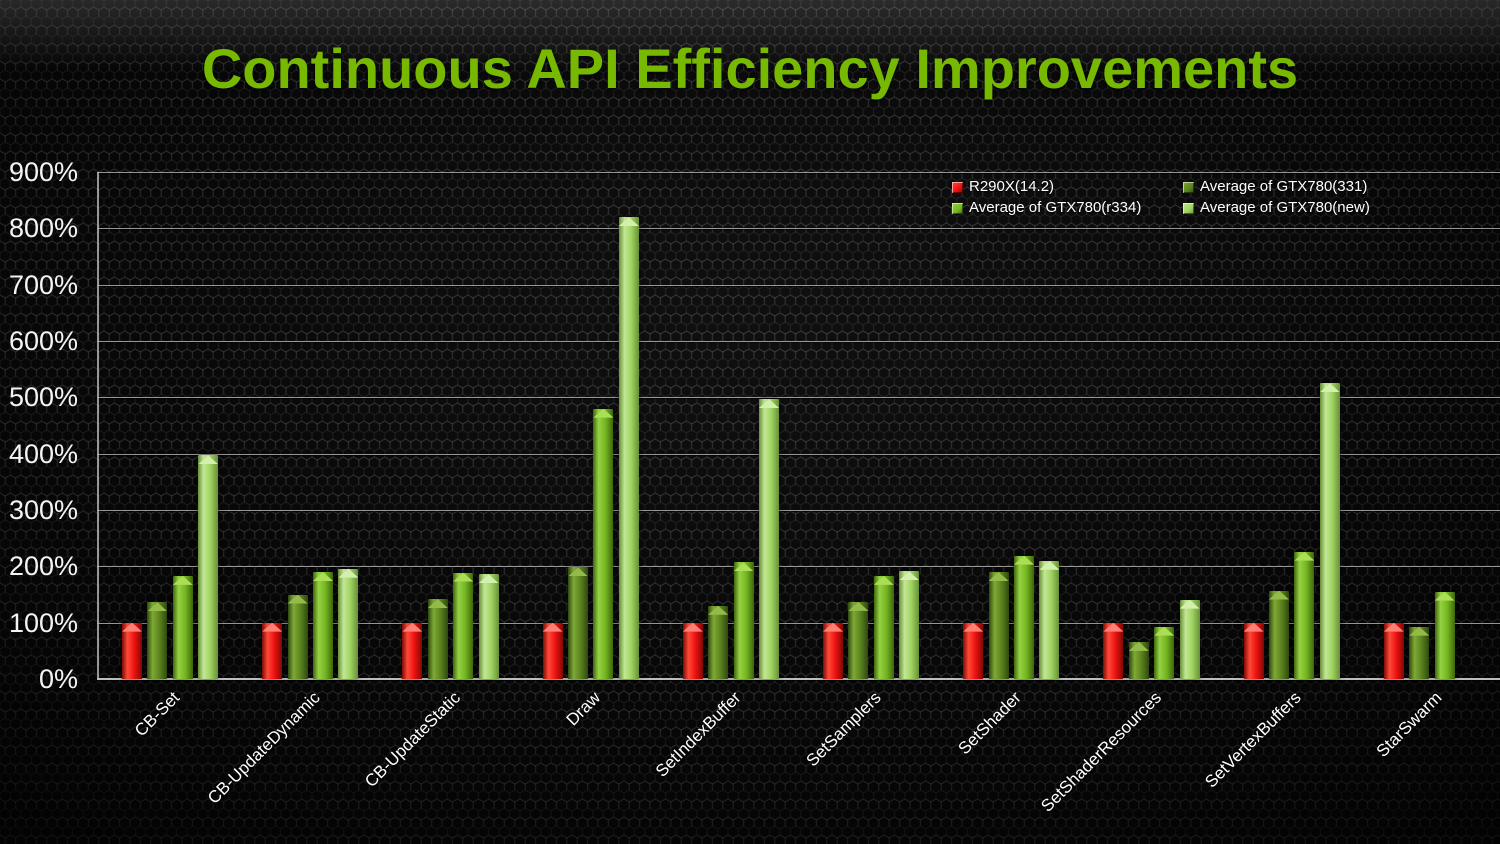 This screenshot has height=844, width=1500. What do you see at coordinates (1253, 740) in the screenshot?
I see `x-axis-category-label: SetVertexBuffers` at bounding box center [1253, 740].